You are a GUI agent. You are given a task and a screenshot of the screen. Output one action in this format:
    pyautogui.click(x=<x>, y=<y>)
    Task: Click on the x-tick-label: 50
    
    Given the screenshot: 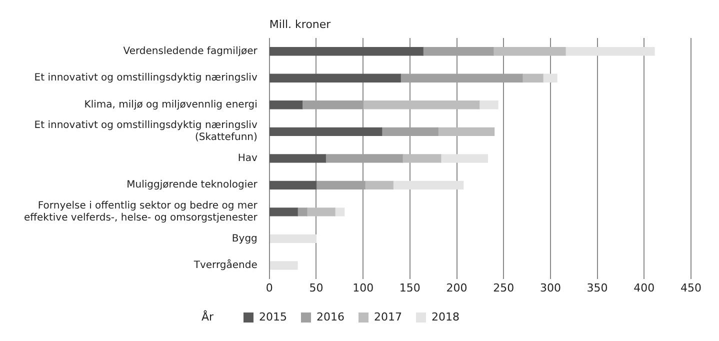 What is the action you would take?
    pyautogui.click(x=316, y=287)
    